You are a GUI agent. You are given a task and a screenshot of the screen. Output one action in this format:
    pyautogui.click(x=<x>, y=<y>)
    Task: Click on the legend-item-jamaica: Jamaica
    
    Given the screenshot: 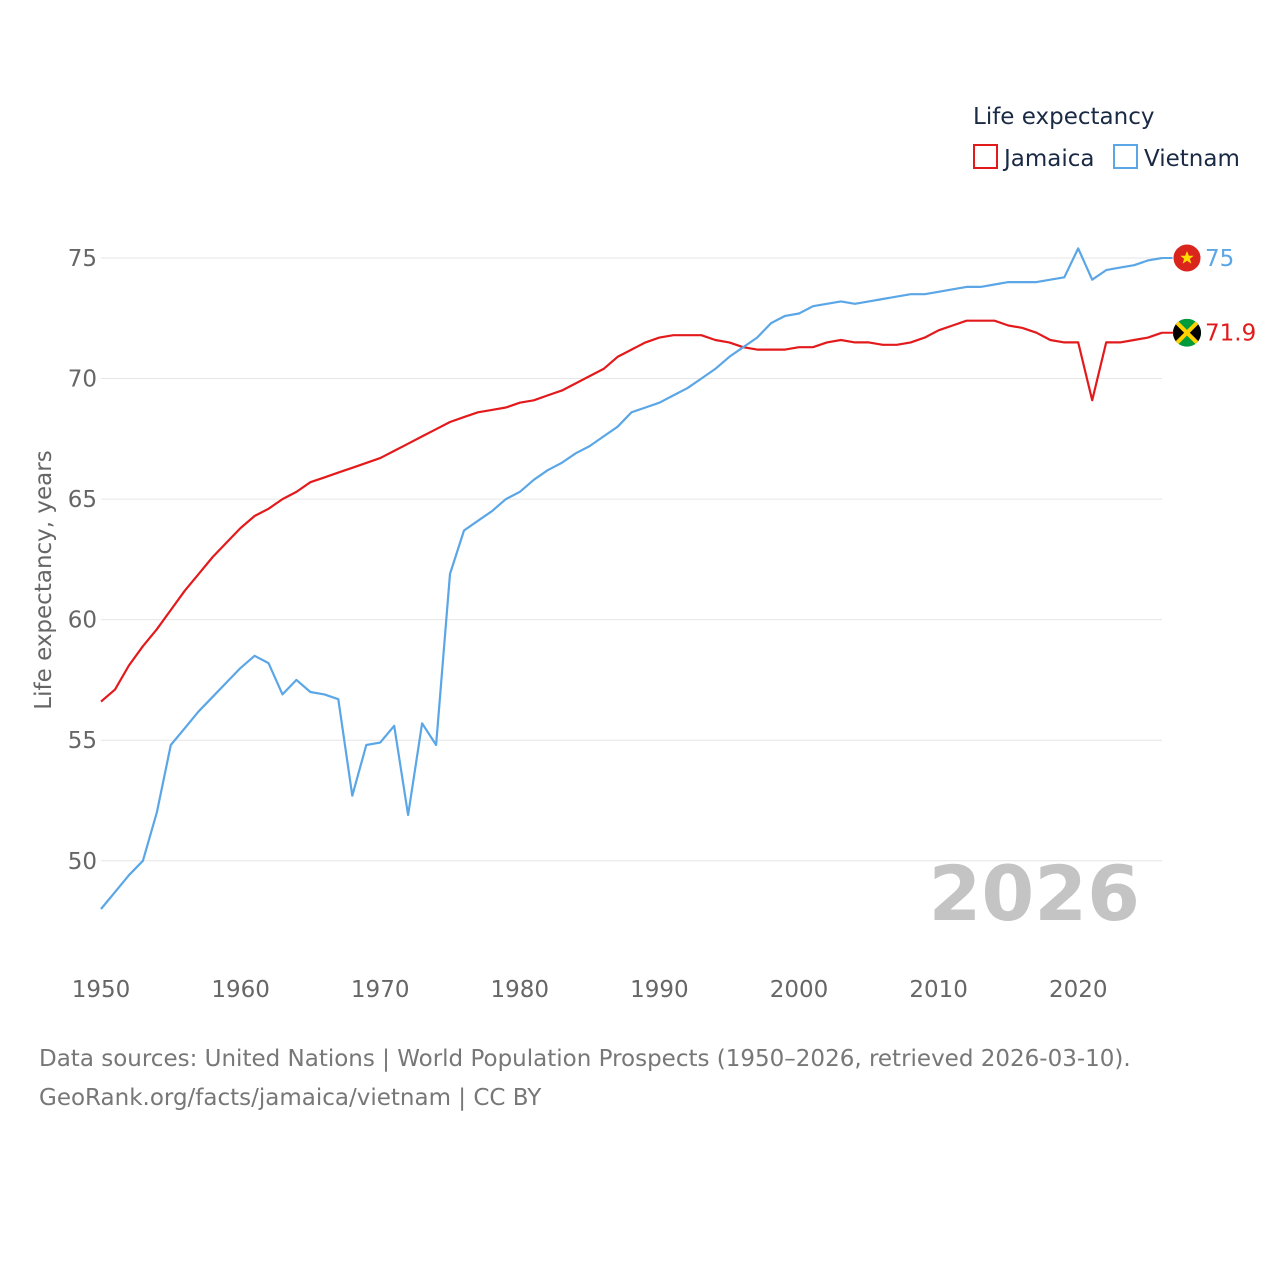 What is the action you would take?
    pyautogui.click(x=1034, y=158)
    